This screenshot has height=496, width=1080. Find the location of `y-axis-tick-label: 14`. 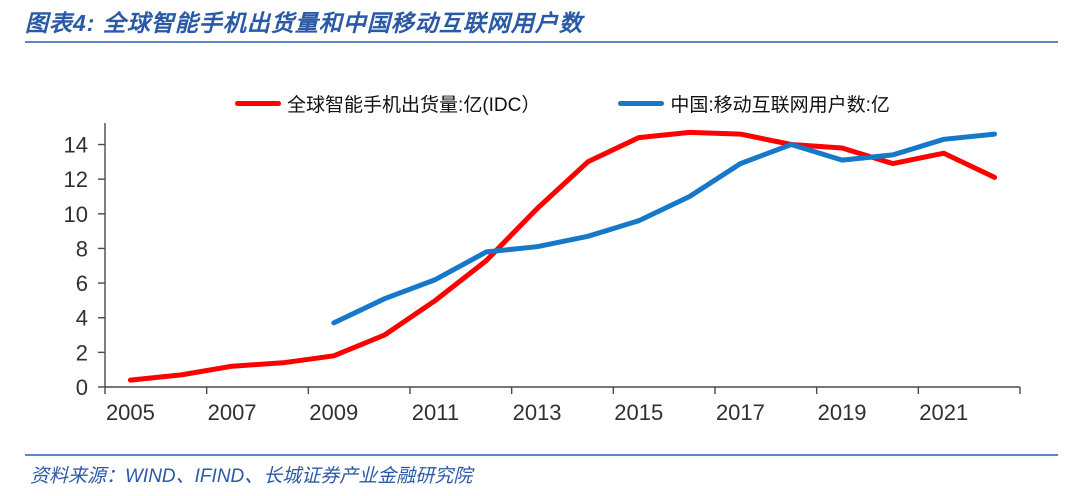

y-axis-tick-label: 14 is located at coordinates (76, 145).